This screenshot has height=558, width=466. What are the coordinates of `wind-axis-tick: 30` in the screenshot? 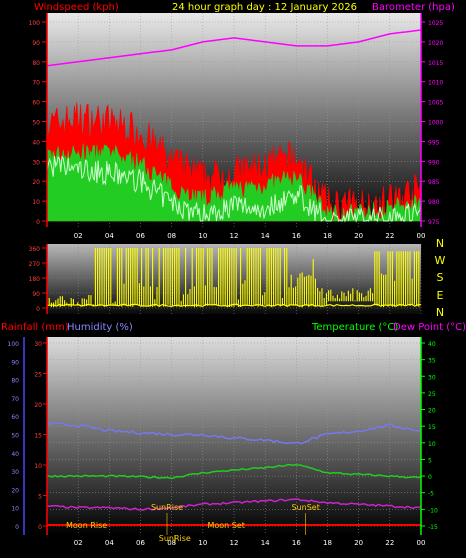 It's located at (36, 162).